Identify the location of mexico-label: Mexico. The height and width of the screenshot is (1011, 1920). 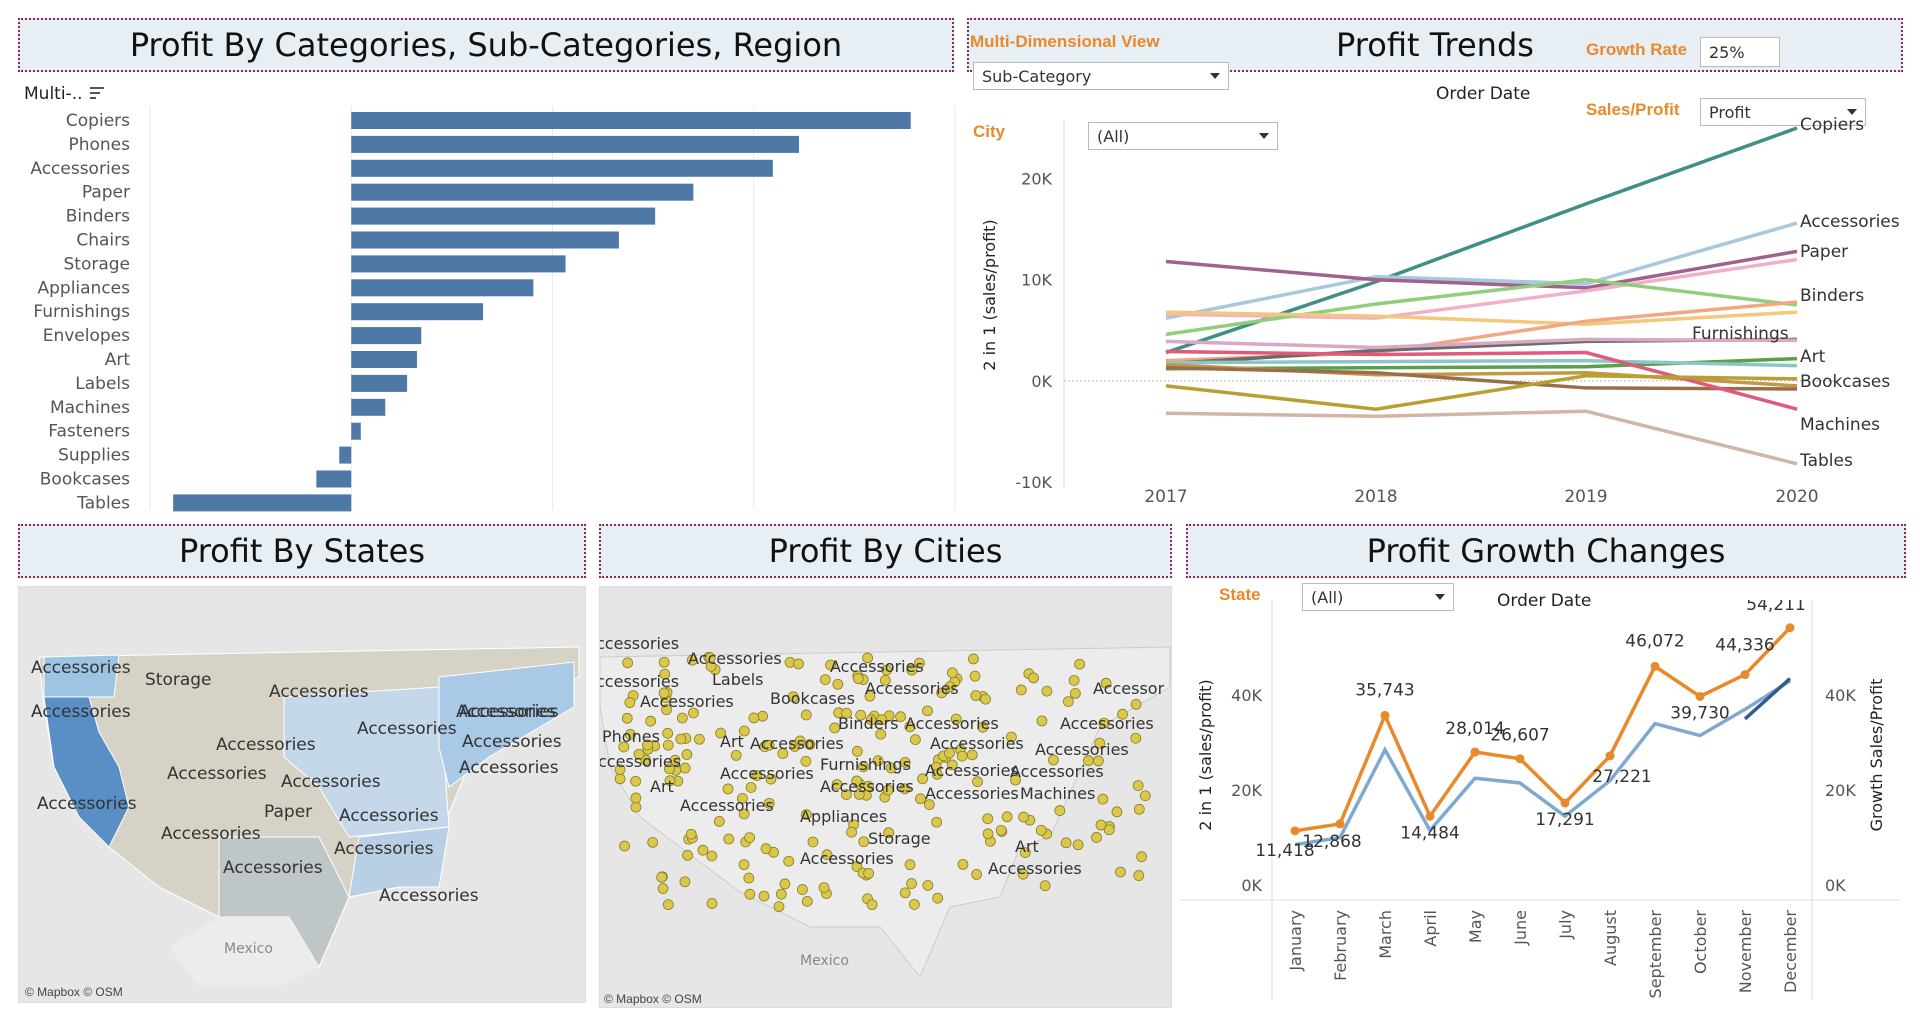
(824, 961).